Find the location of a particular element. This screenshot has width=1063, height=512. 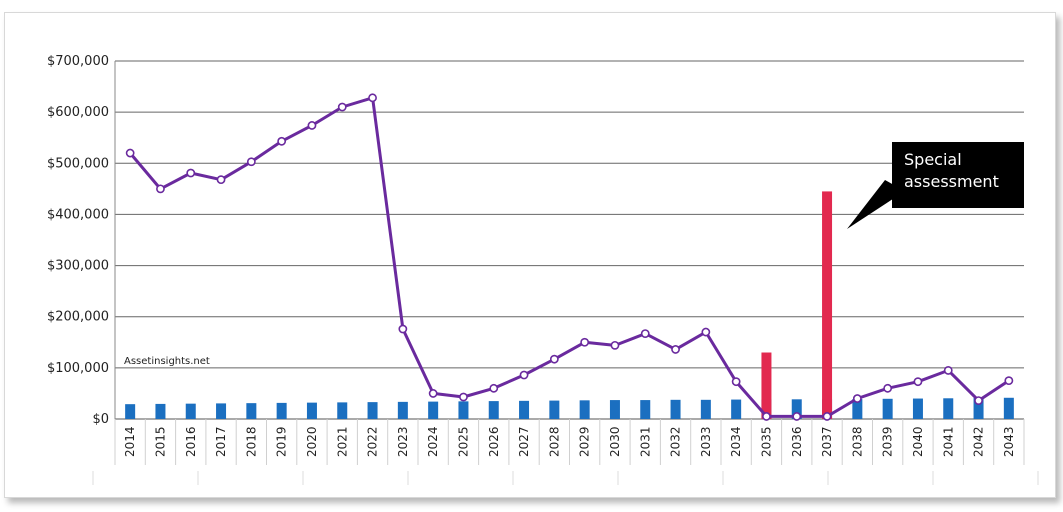

y-tick-label: $300,000 is located at coordinates (78, 266).